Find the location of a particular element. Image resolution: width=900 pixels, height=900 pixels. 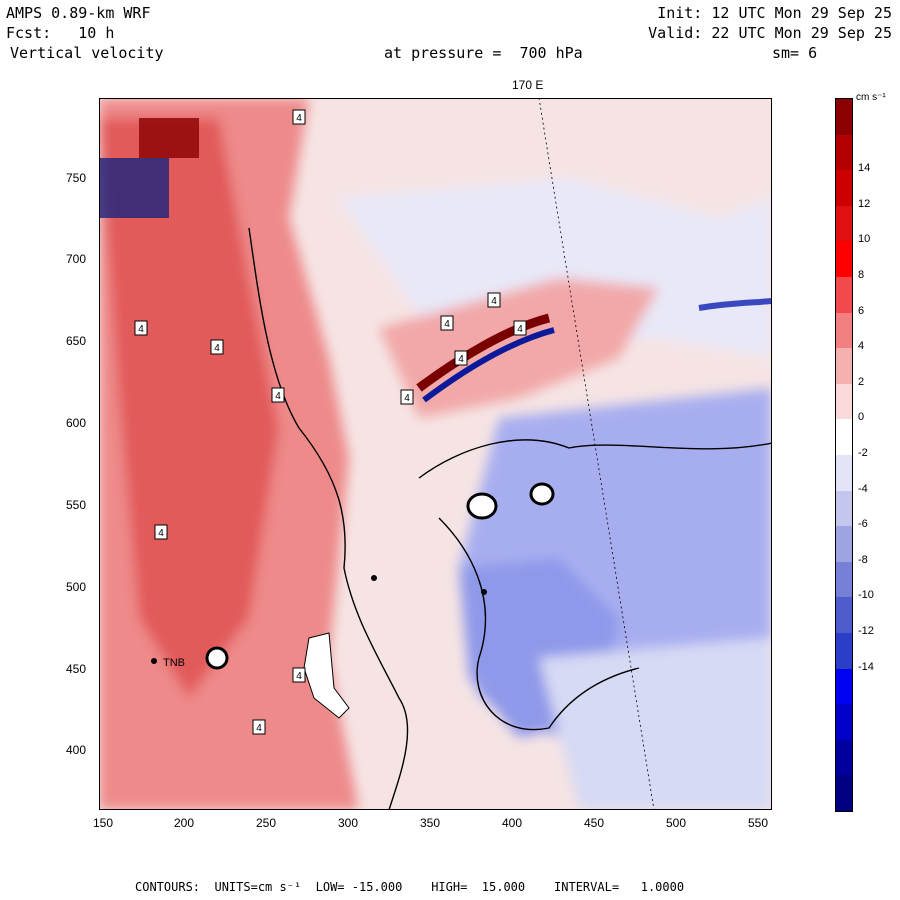

y-tick: 450 is located at coordinates (76, 669).